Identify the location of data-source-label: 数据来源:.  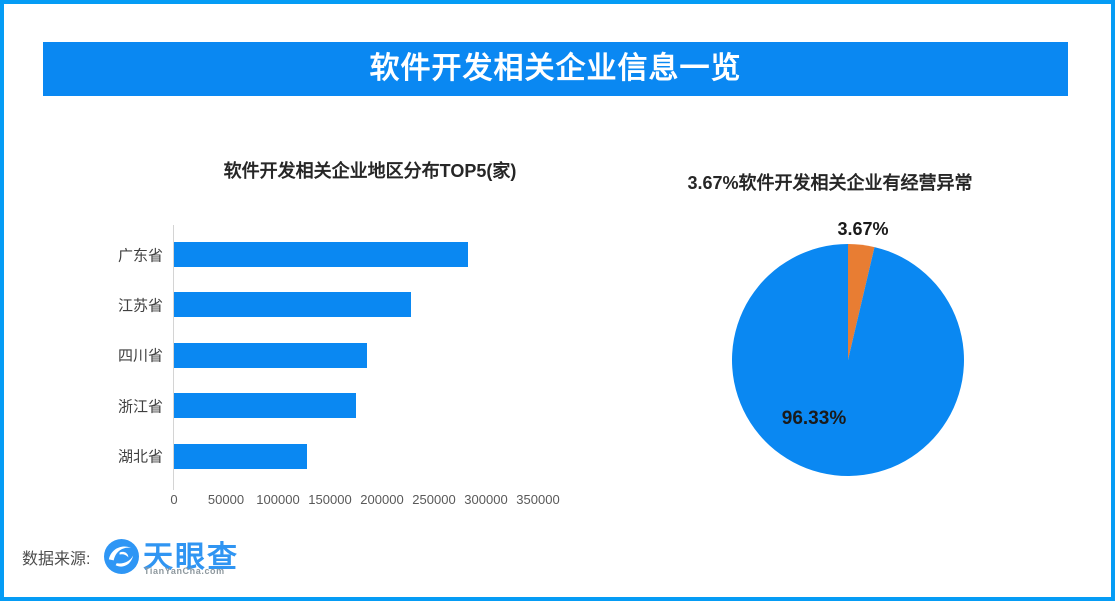
(56, 559).